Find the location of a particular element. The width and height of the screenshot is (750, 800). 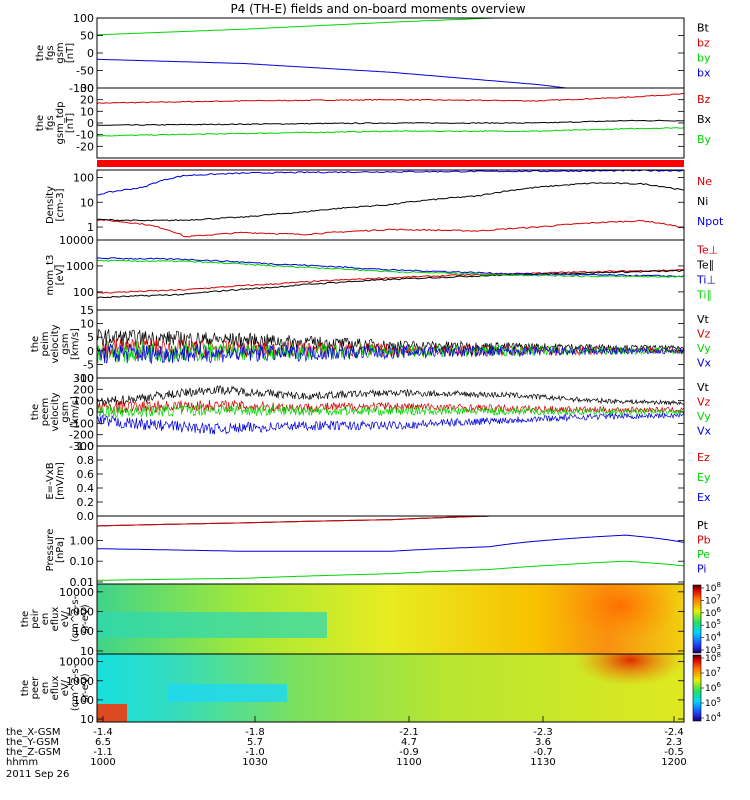

colorbar is located at coordinates (697, 688).